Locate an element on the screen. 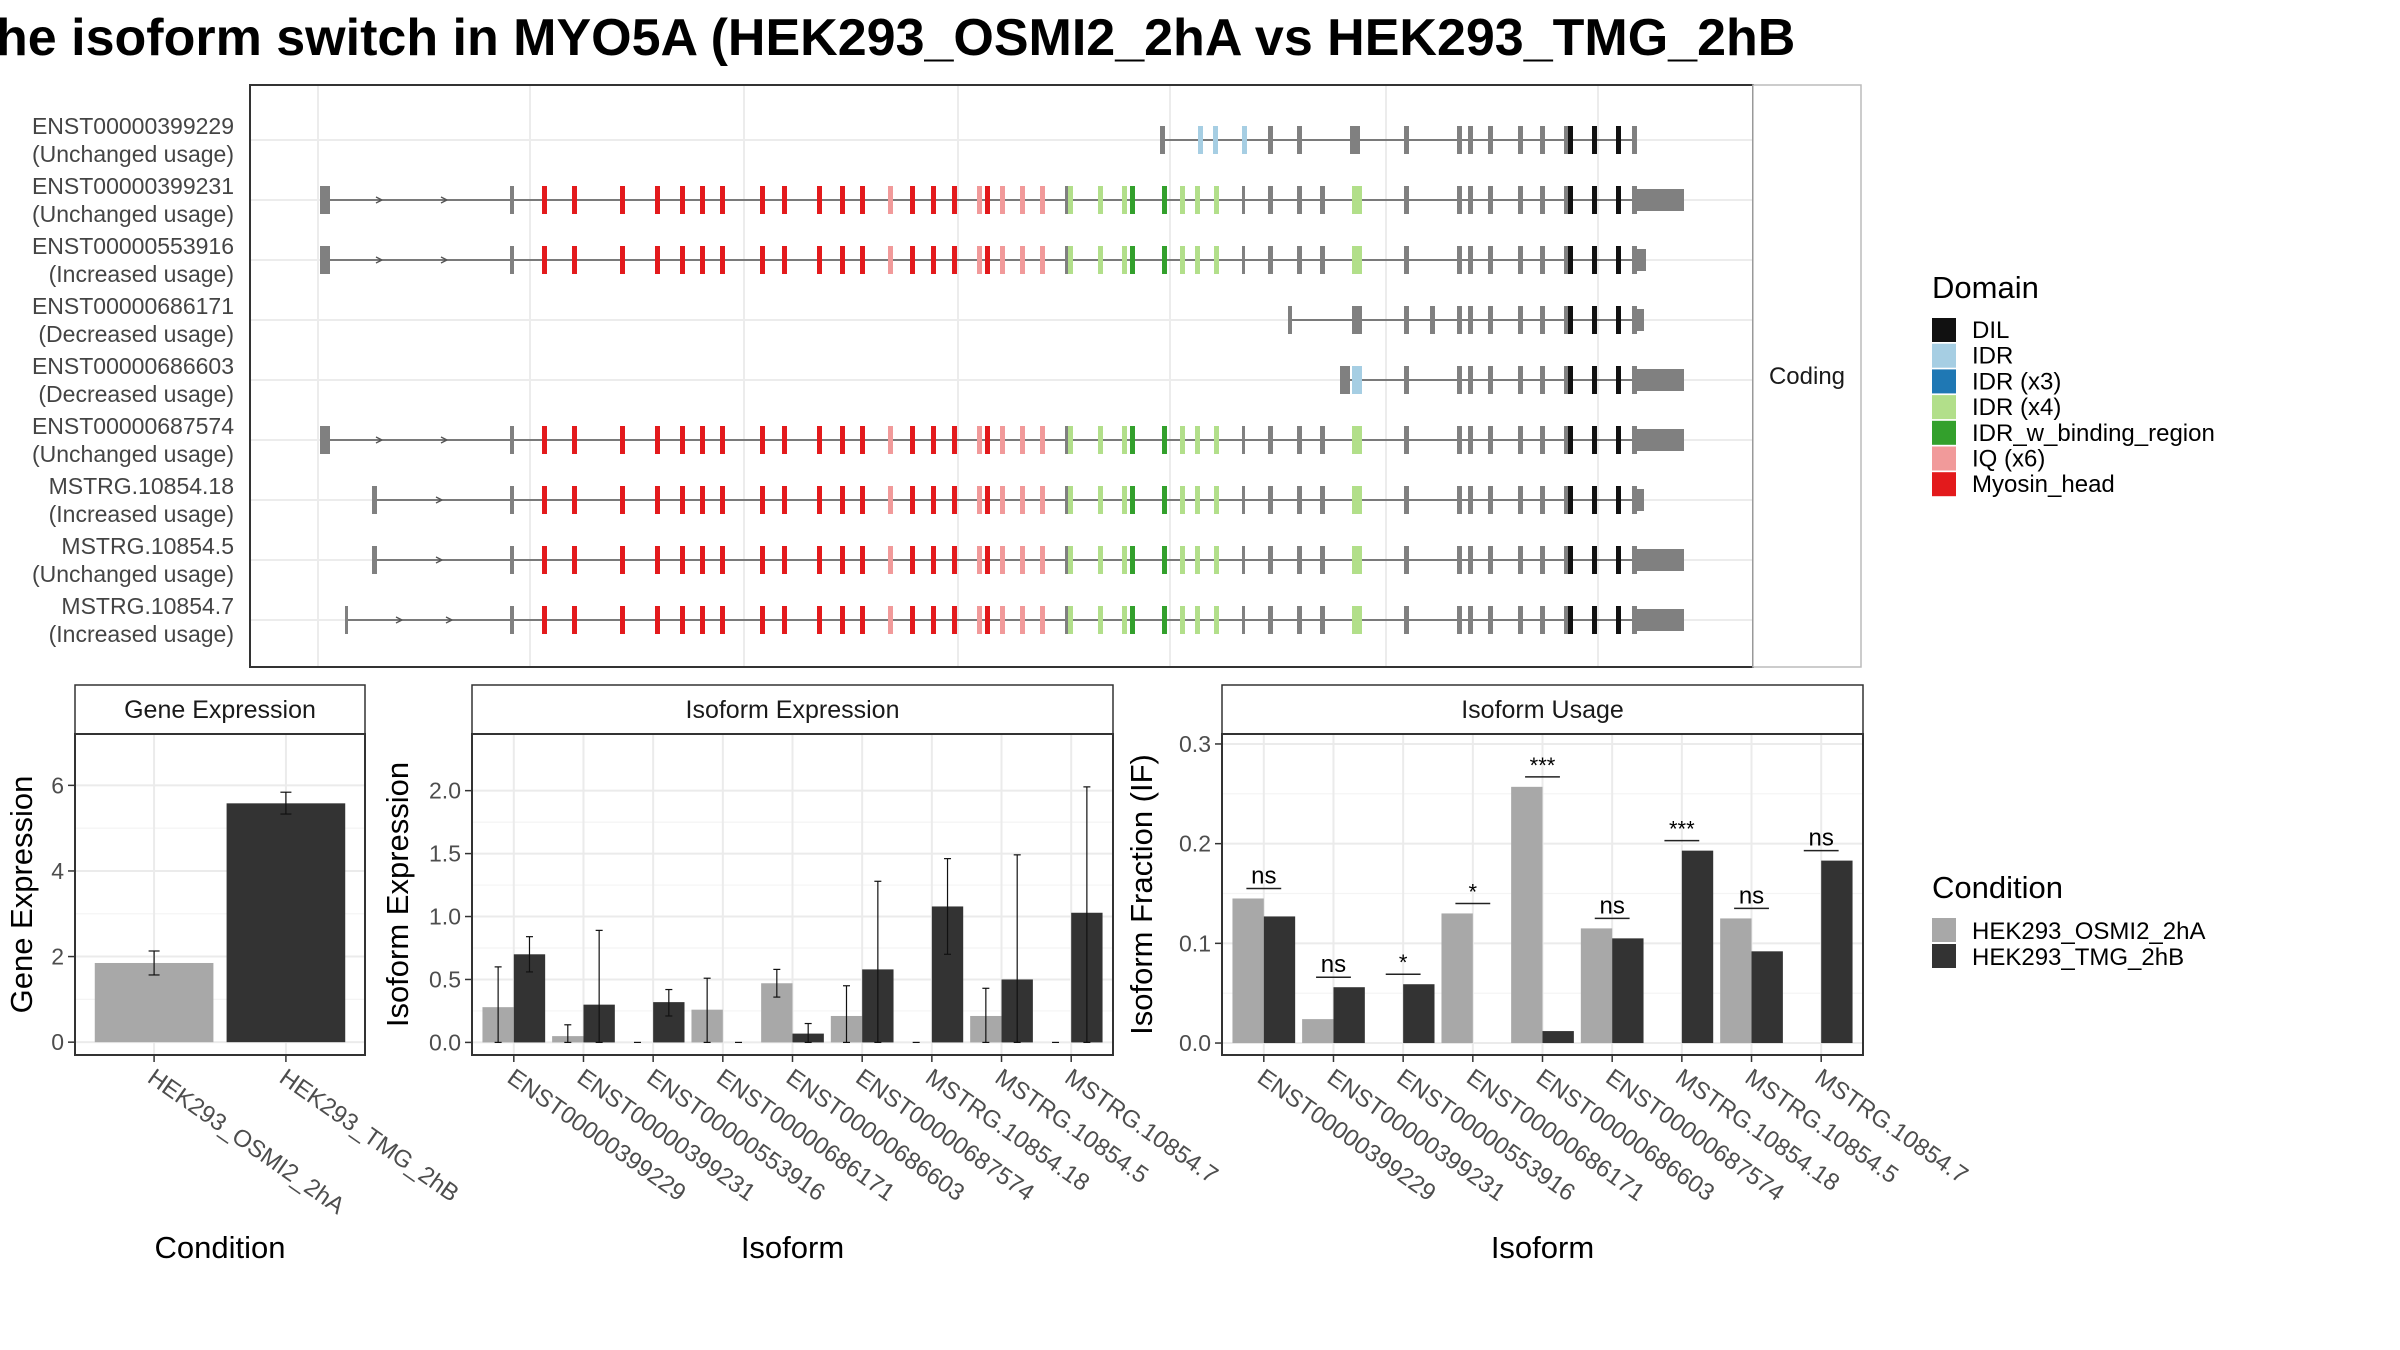  significance-label: ns is located at coordinates (1751, 895).